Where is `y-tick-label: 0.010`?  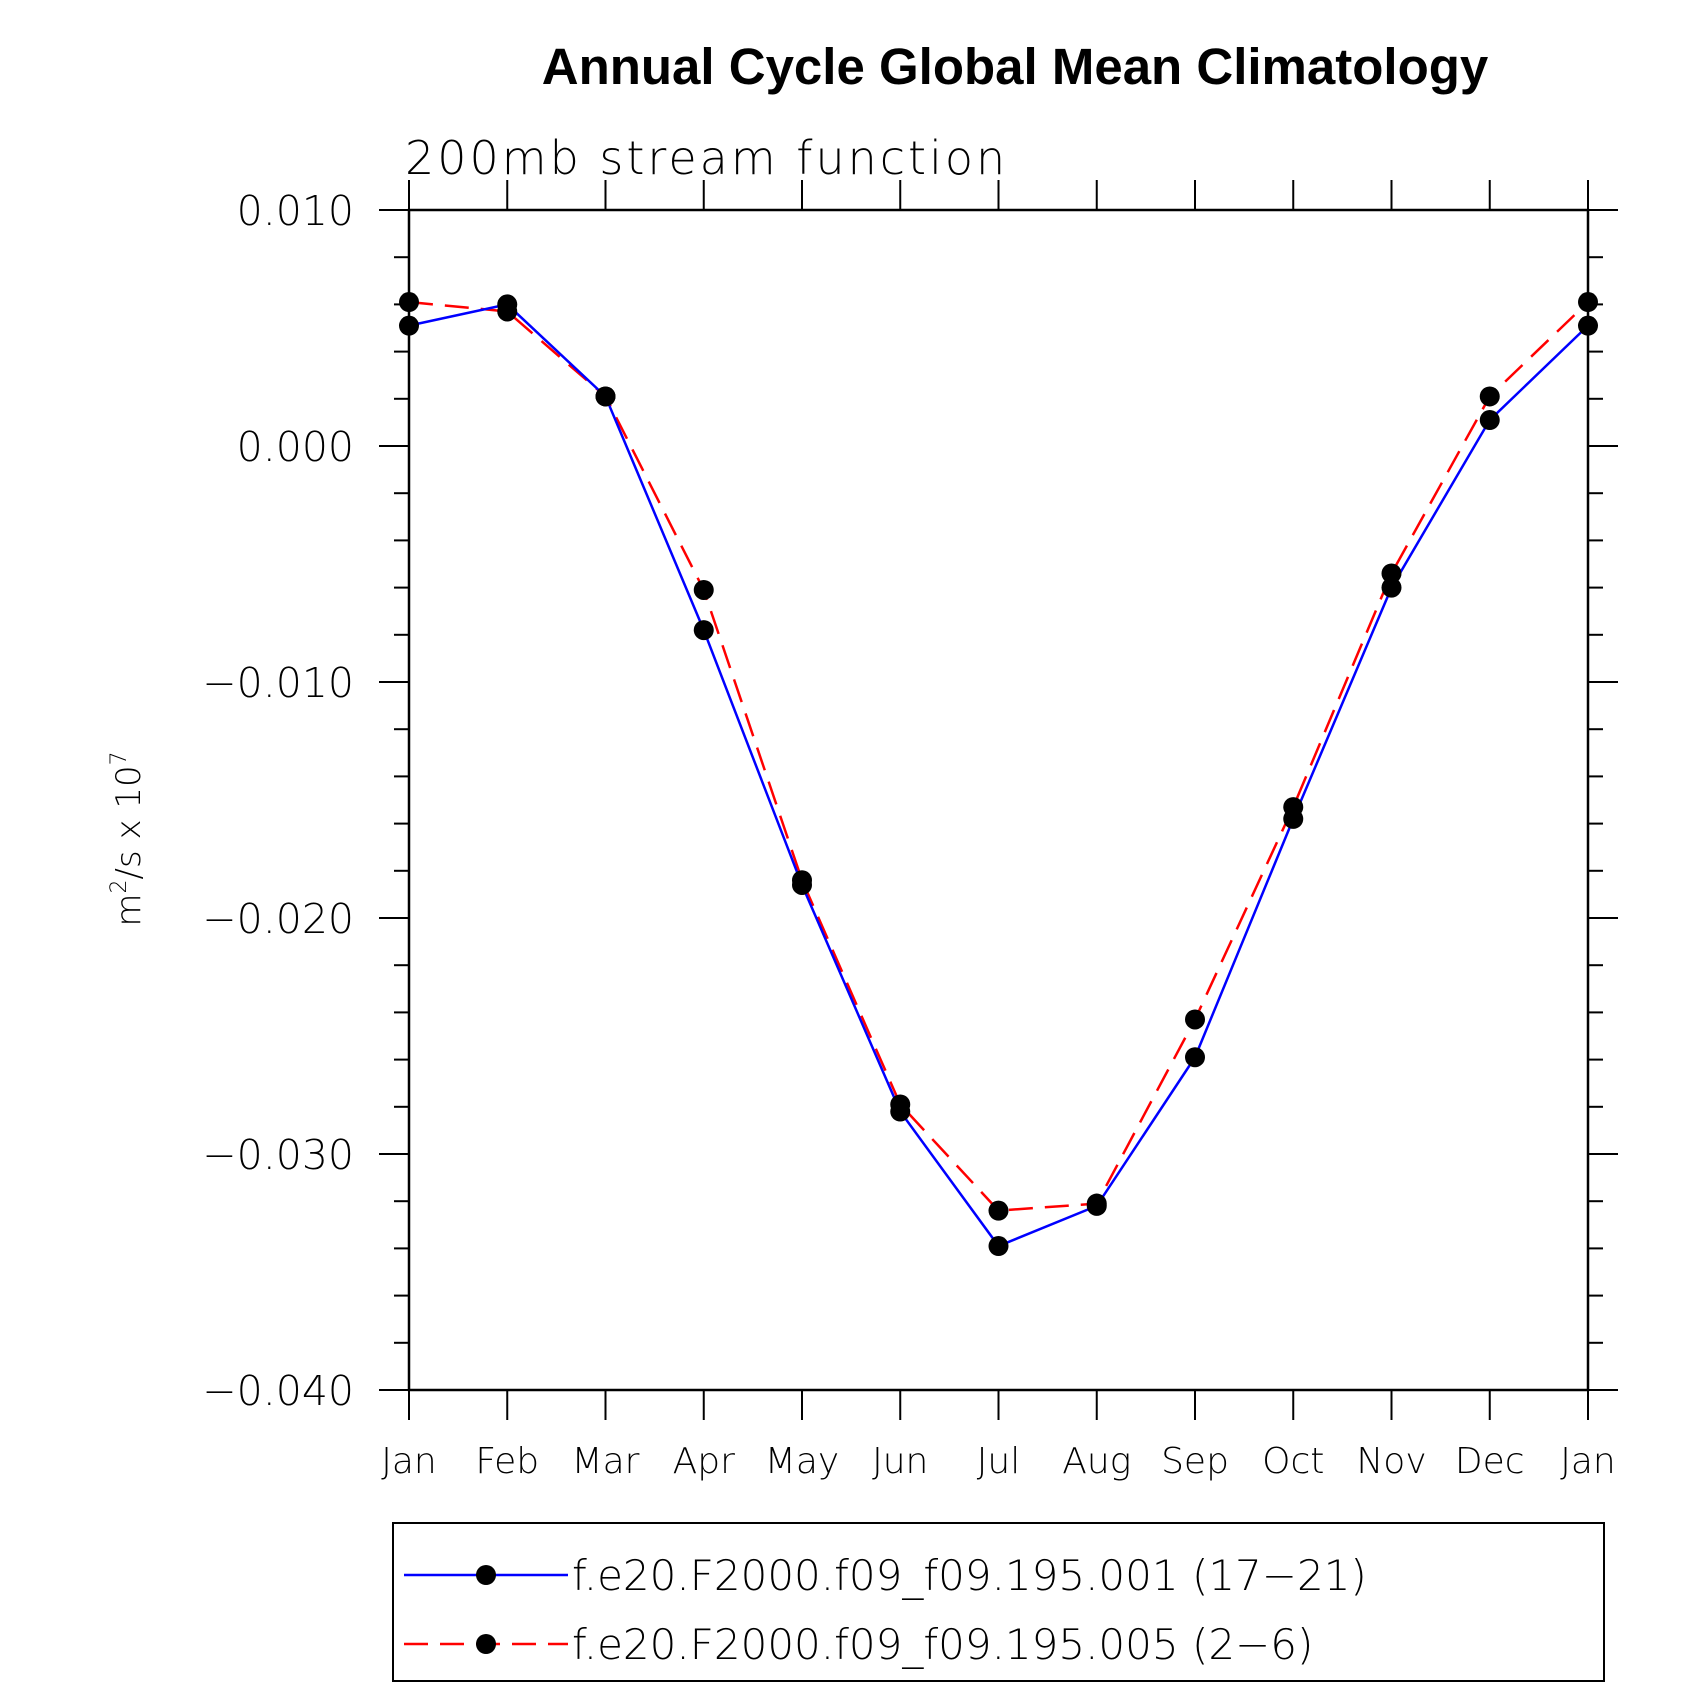 y-tick-label: 0.010 is located at coordinates (295, 211).